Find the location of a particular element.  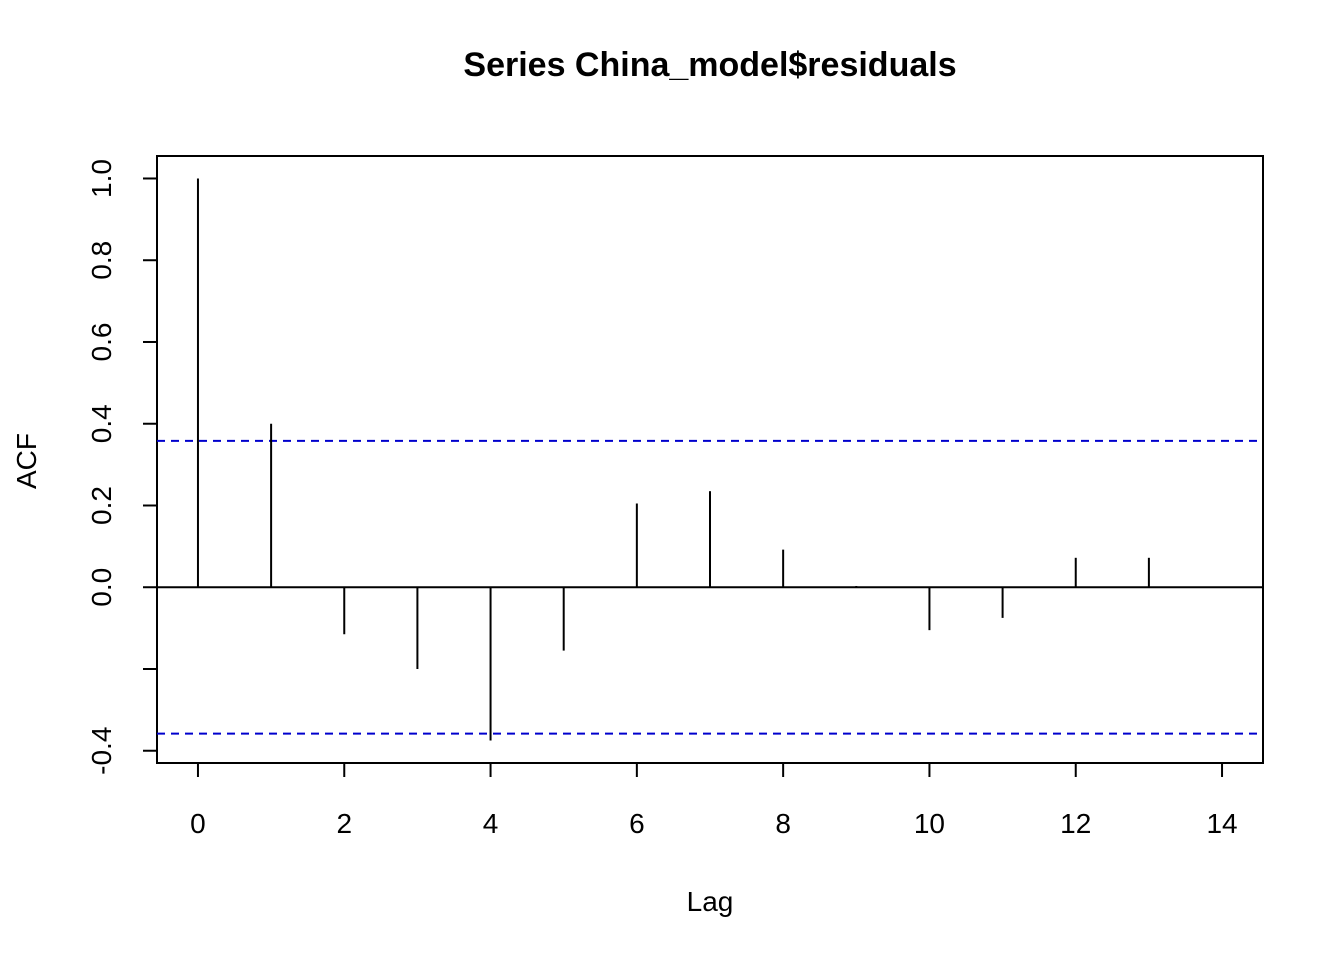

x-axis-label: Lag is located at coordinates (710, 901).